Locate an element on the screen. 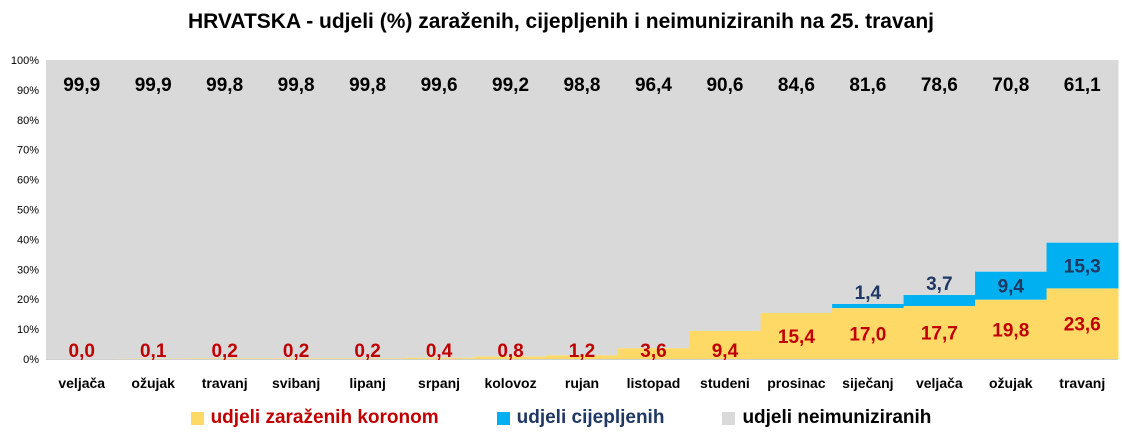 The image size is (1122, 439). y-axis: 0% 10% 20% 30% 40% 50% 60% 70% 80% 90% 100% is located at coordinates (25, 210).